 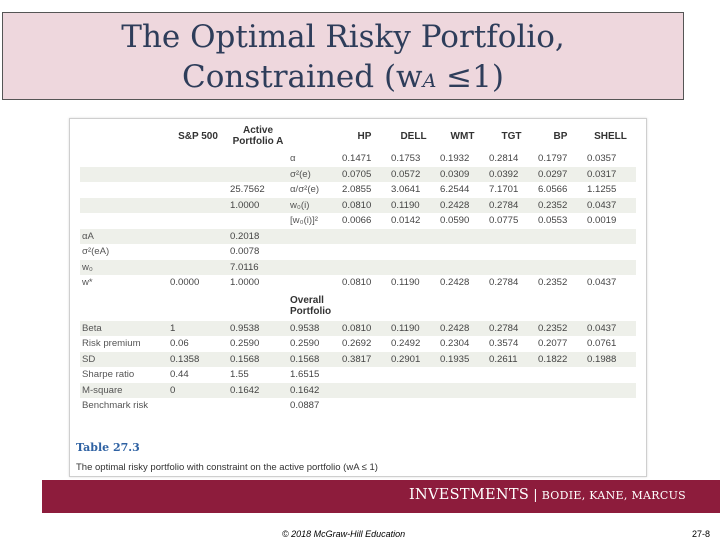 I want to click on banner-text: INVESTMENTS | BODIE, KANE, MARCUS, so click(x=547, y=495).